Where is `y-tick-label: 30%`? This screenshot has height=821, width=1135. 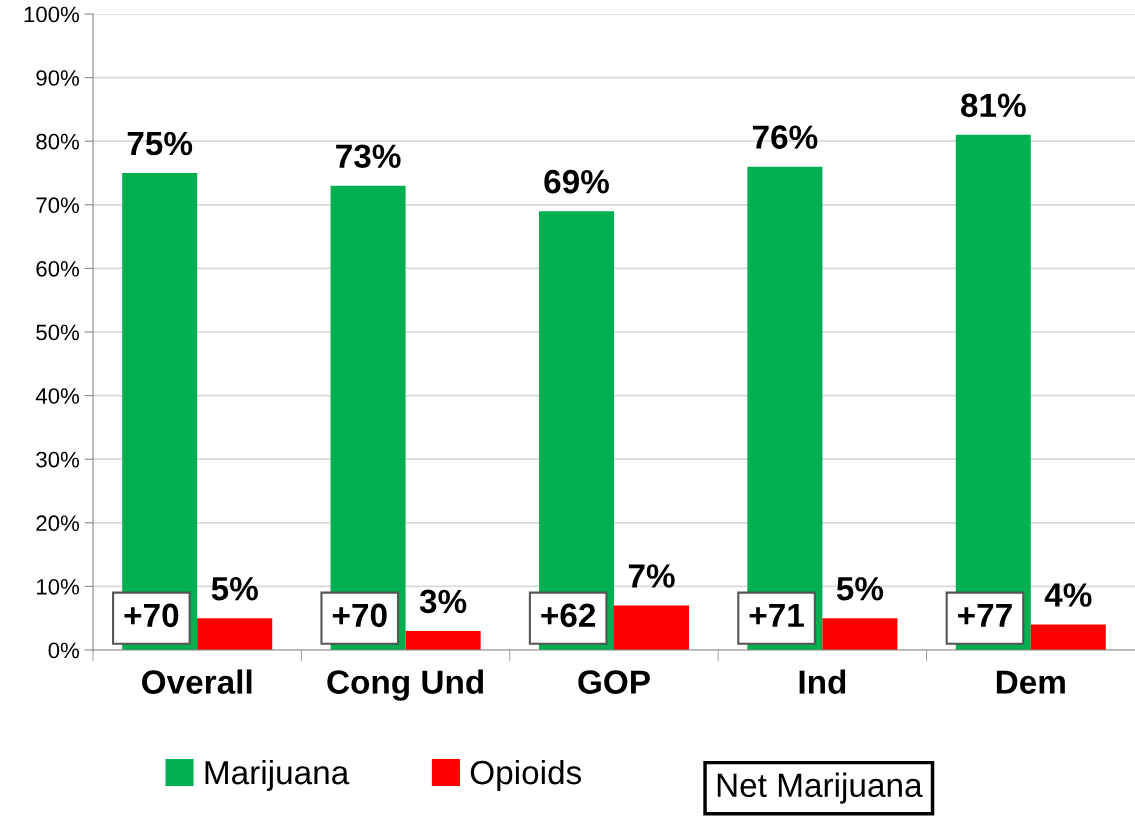 y-tick-label: 30% is located at coordinates (58, 459).